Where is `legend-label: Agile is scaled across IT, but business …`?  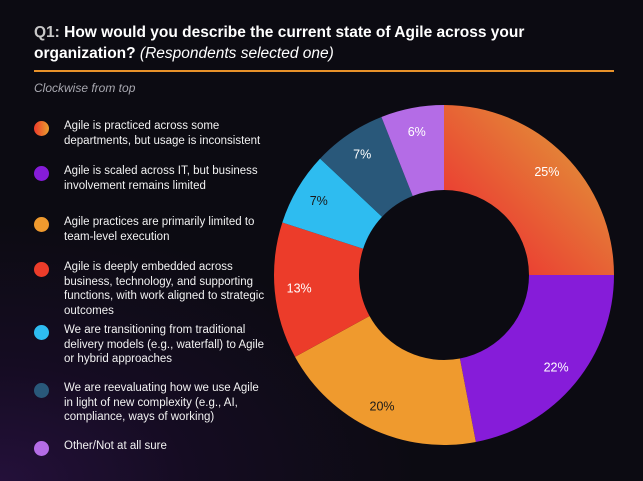 legend-label: Agile is scaled across IT, but business … is located at coordinates (161, 178).